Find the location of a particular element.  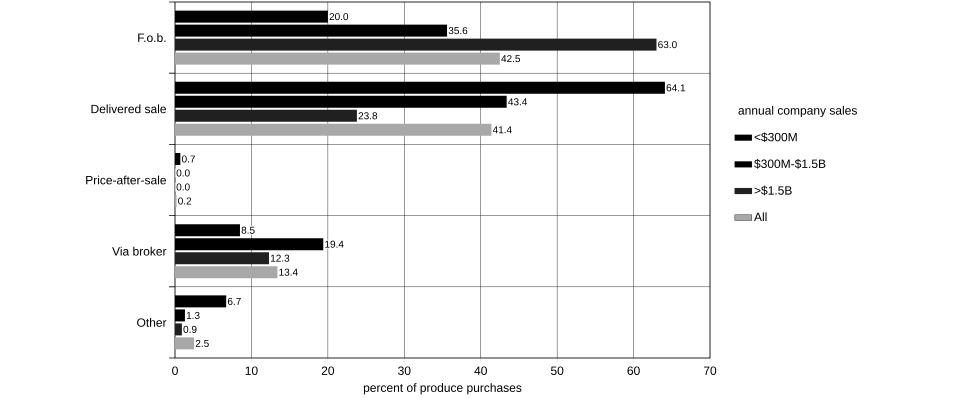

data-label: 43.4 is located at coordinates (518, 102).